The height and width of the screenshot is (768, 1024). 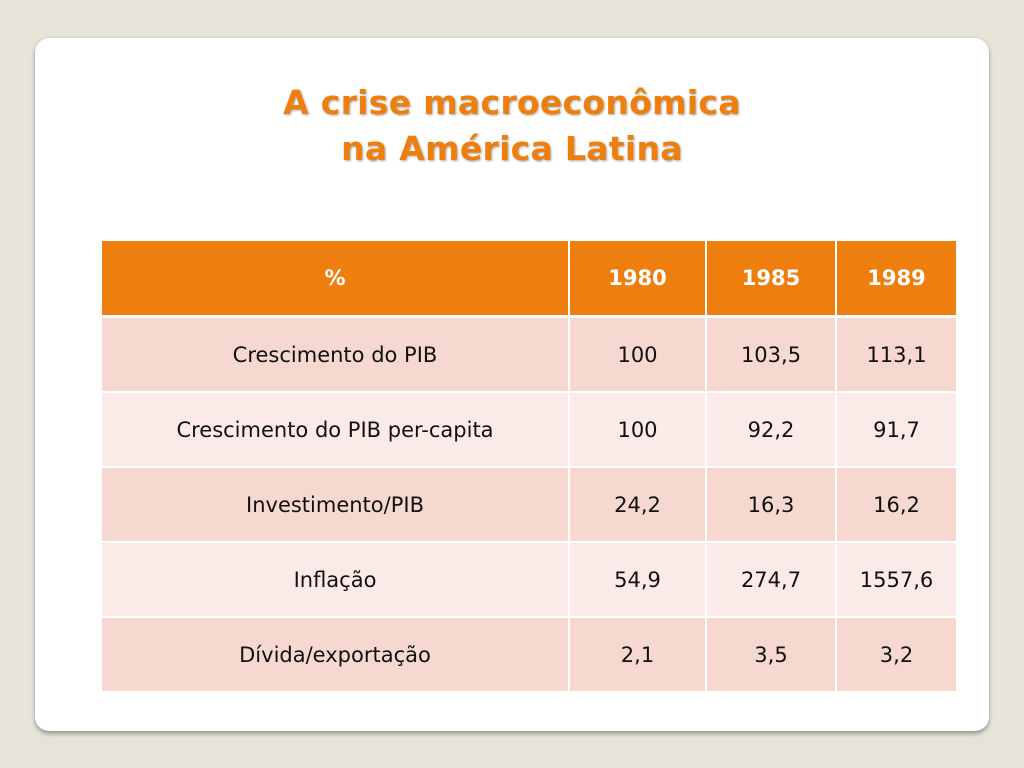 What do you see at coordinates (512, 126) in the screenshot?
I see `slide-title: A crise macroeconômica na América Latina` at bounding box center [512, 126].